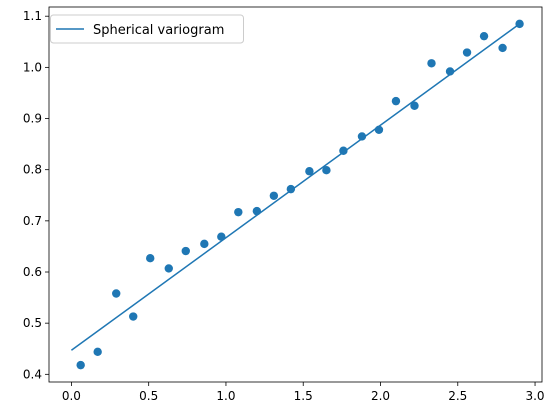  Describe the element at coordinates (36, 195) in the screenshot. I see `y-axis: 0.4 0.5 0.6 0.7 0.8 0.9 1.0 1.1` at that location.